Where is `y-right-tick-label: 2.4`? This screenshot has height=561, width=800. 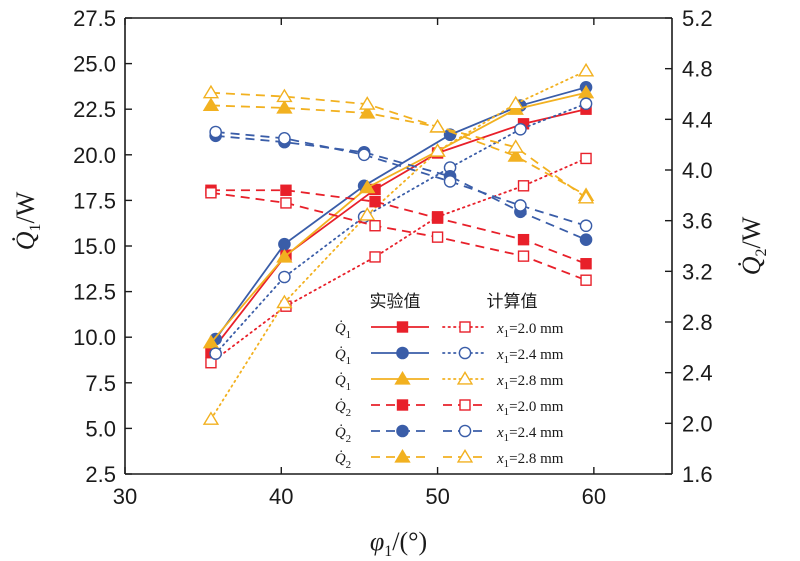 y-right-tick-label: 2.4 is located at coordinates (697, 373).